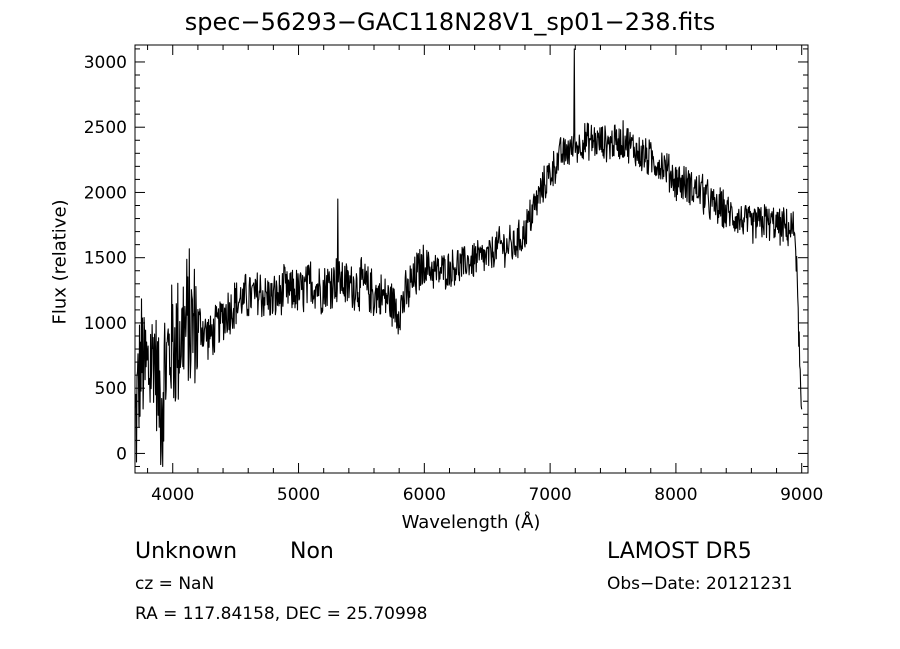 The width and height of the screenshot is (900, 649). What do you see at coordinates (675, 495) in the screenshot?
I see `x-tick-label: 8000` at bounding box center [675, 495].